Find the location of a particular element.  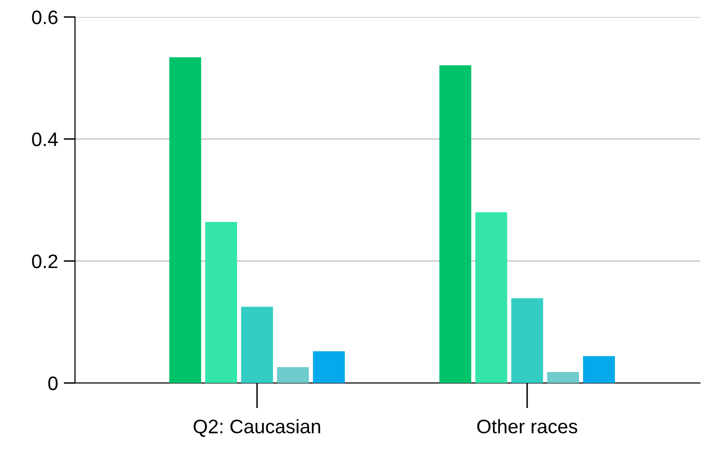

y-tick-label: 0.2 is located at coordinates (45, 261).